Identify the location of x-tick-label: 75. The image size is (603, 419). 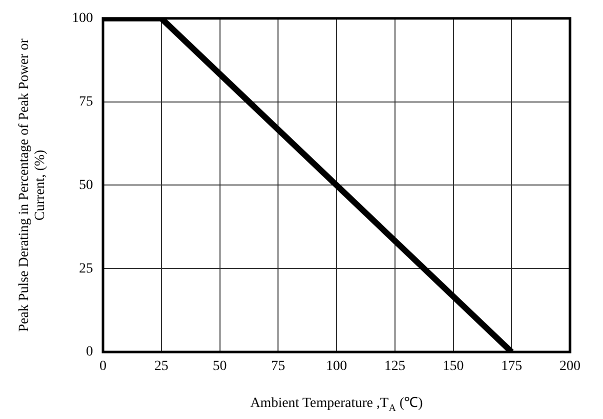
(278, 366).